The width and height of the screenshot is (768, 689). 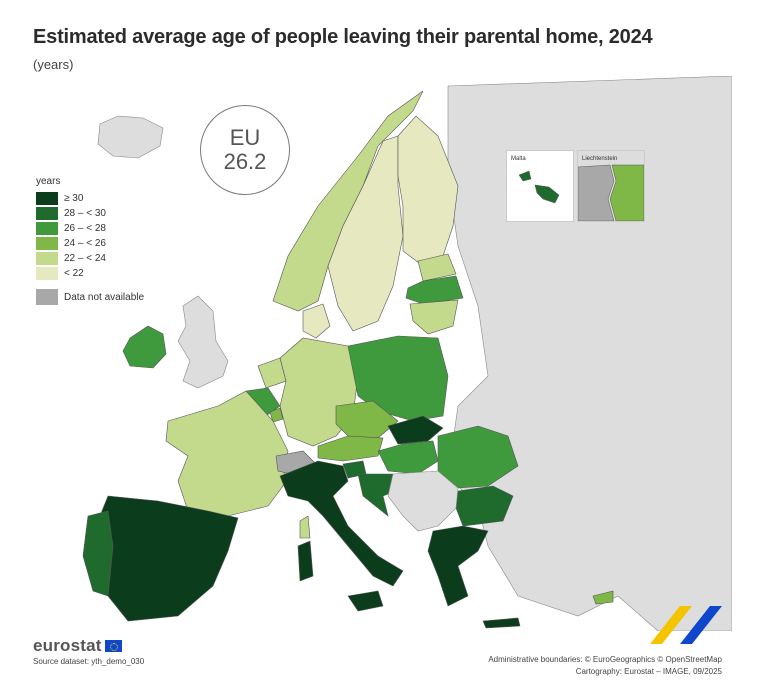 What do you see at coordinates (518, 159) in the screenshot?
I see `inset-malta-label: Malta` at bounding box center [518, 159].